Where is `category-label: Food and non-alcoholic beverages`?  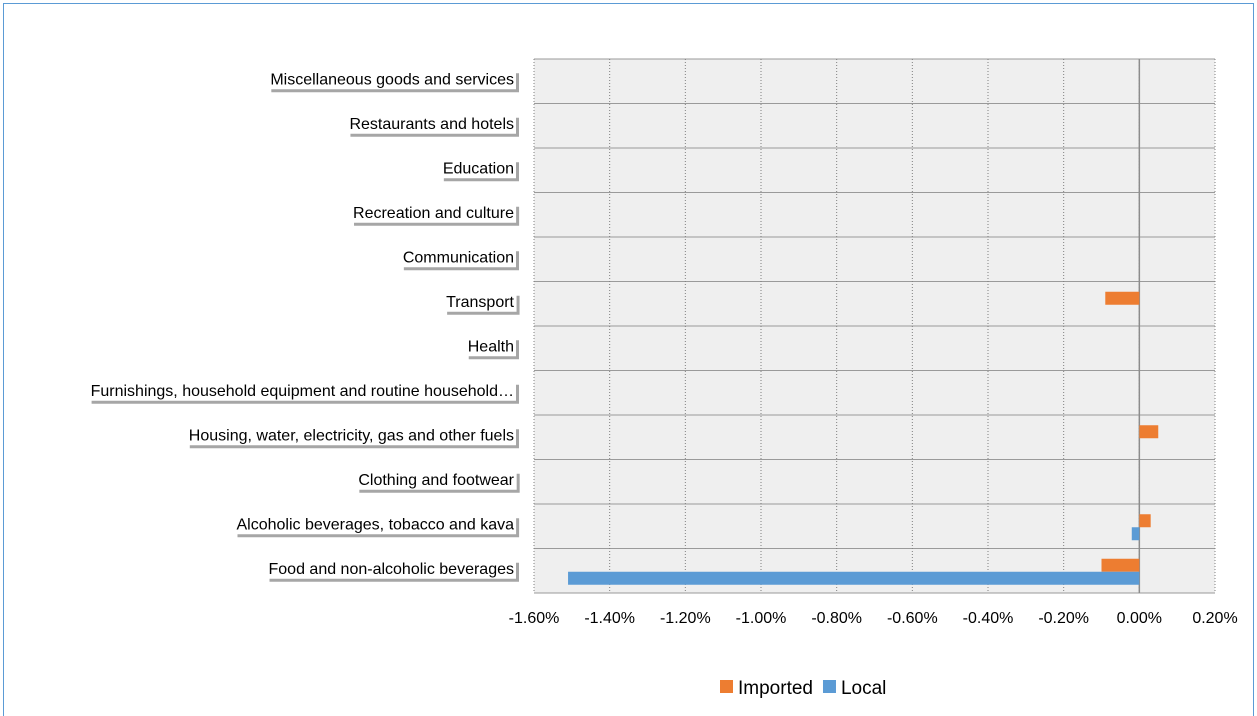
category-label: Food and non-alcoholic beverages is located at coordinates (392, 570).